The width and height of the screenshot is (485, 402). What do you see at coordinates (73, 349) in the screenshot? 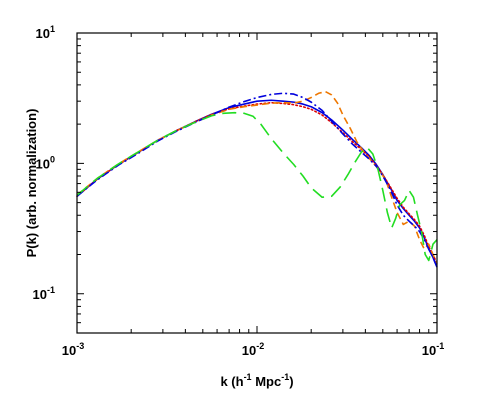
I see `x-tick-label: 10⁻³` at bounding box center [73, 349].